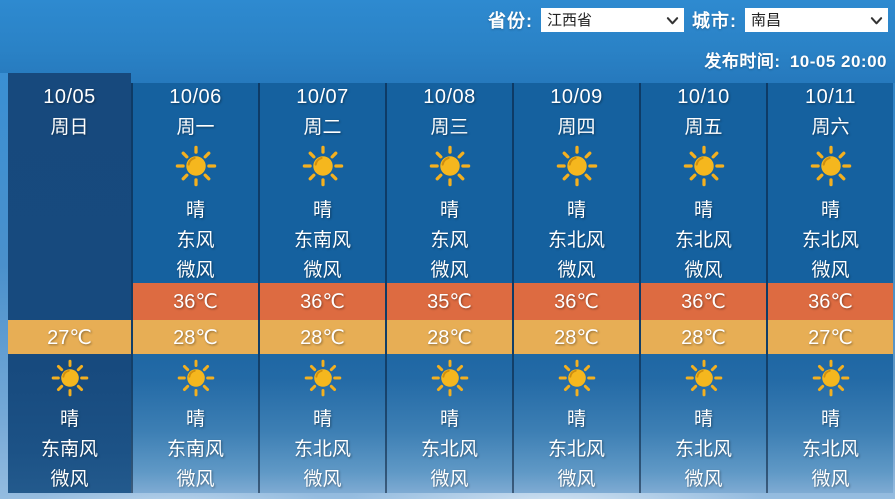 The height and width of the screenshot is (499, 895). What do you see at coordinates (838, 61) in the screenshot?
I see `publish-time-value: 10-05 20:00` at bounding box center [838, 61].